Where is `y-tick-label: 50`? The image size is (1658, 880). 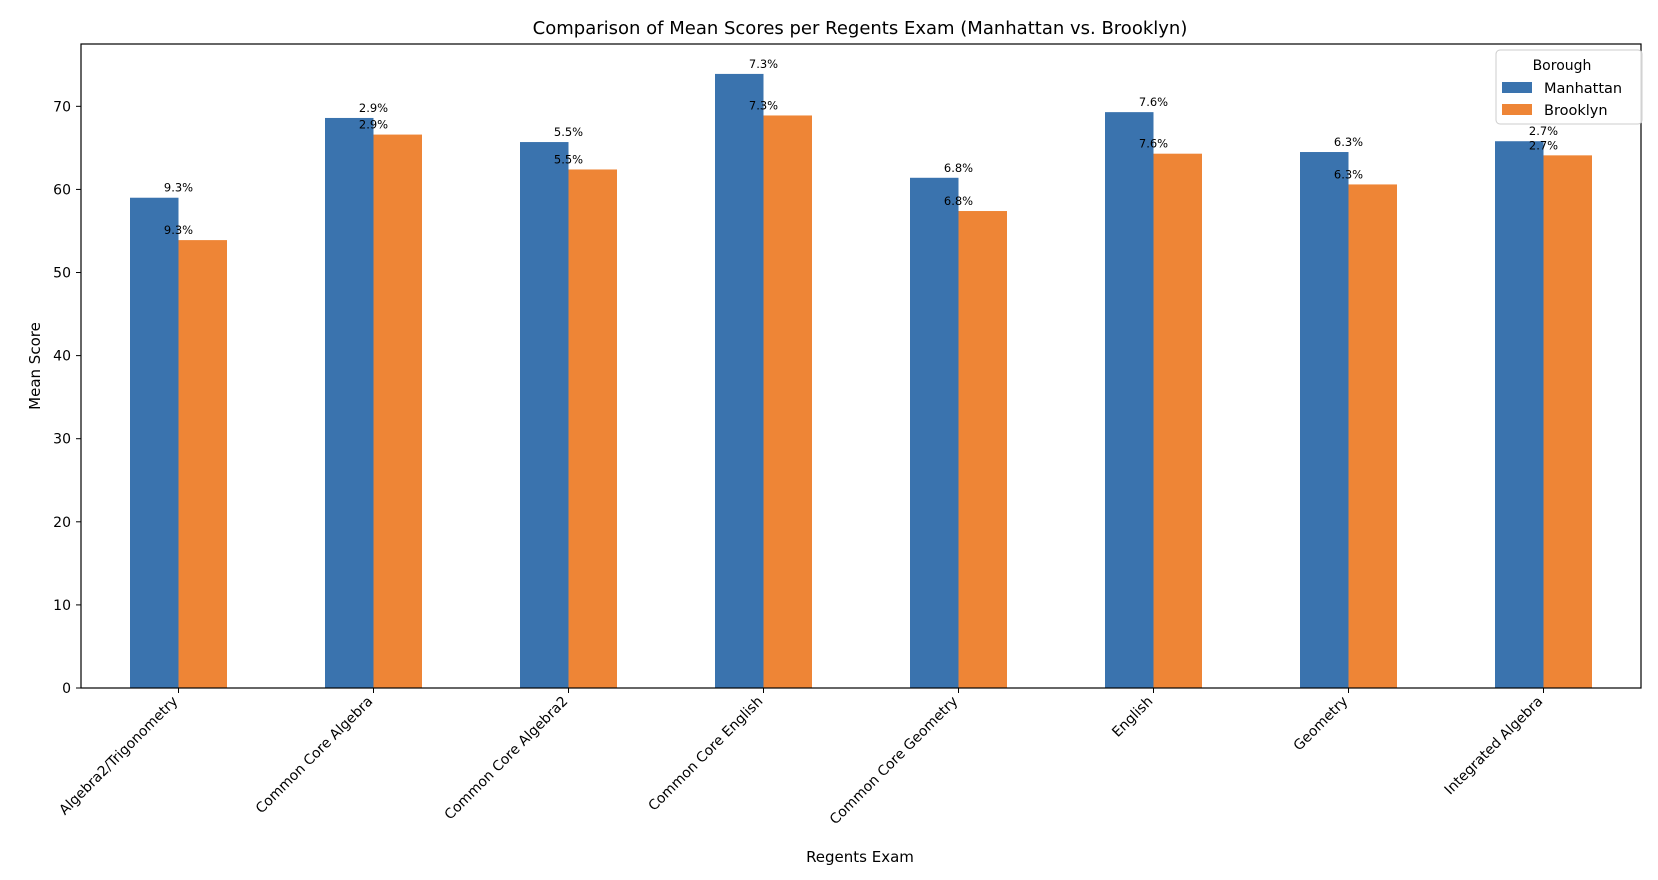
y-tick-label: 50 is located at coordinates (62, 274).